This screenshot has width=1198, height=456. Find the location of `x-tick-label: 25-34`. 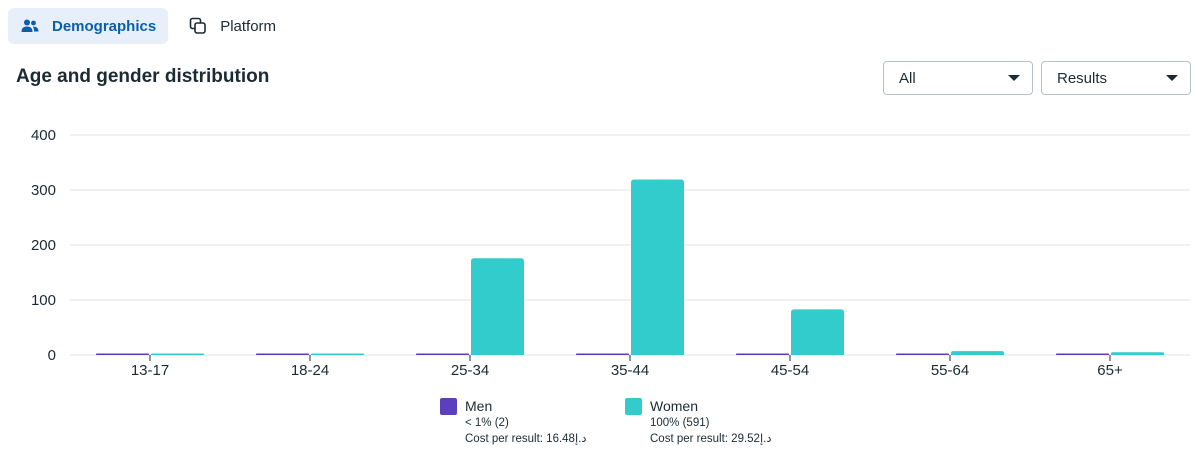

x-tick-label: 25-34 is located at coordinates (470, 370).